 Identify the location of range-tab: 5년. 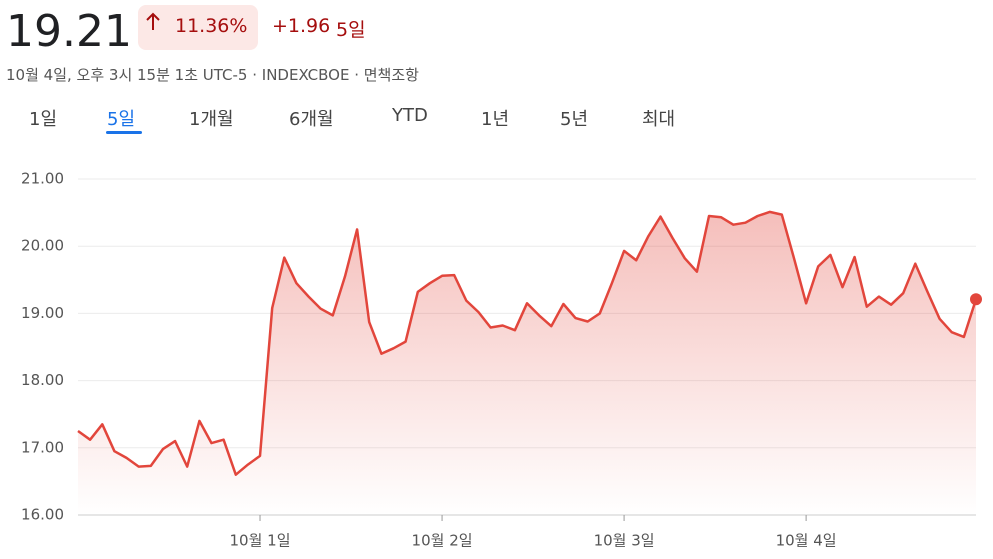
(574, 119).